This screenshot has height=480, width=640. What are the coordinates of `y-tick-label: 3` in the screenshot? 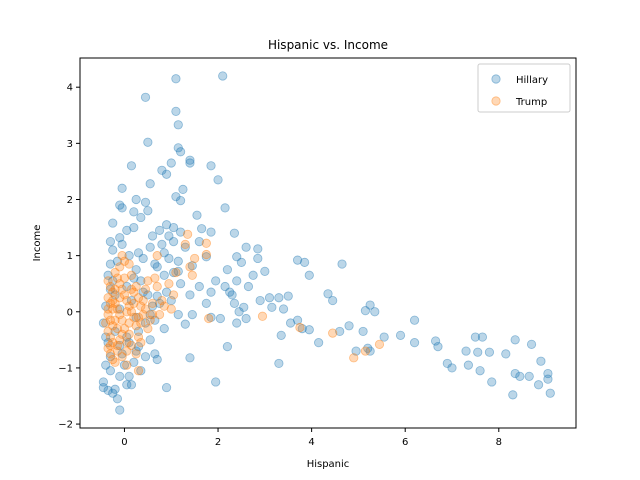 It's located at (70, 144).